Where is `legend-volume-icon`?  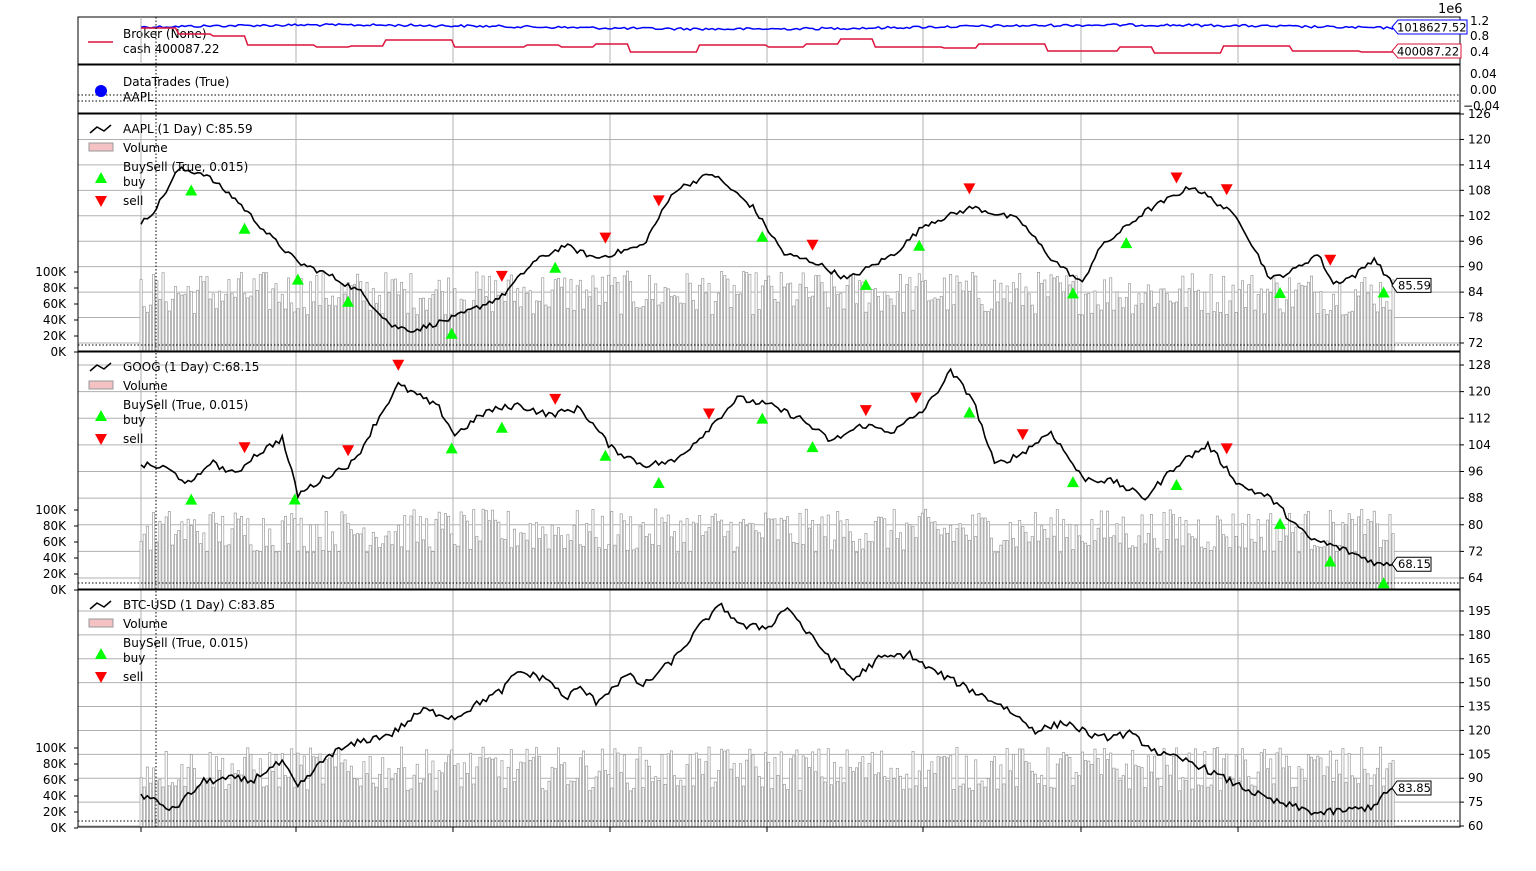 legend-volume-icon is located at coordinates (101, 385).